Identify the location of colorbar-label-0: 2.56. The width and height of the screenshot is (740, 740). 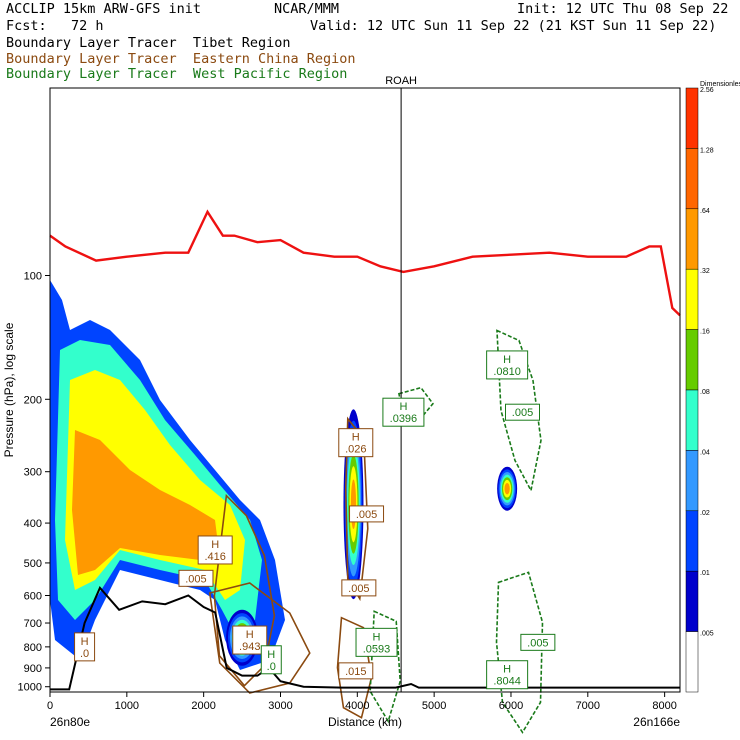
(707, 90).